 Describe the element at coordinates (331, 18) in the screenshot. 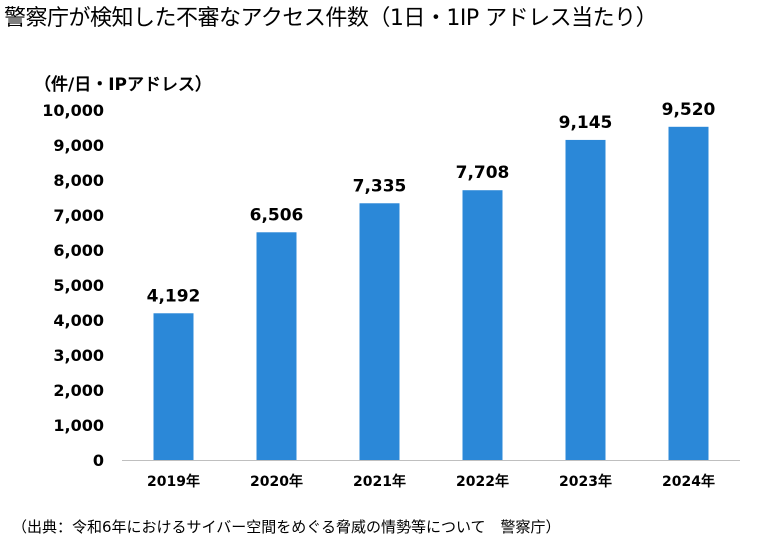

I see `chart-title: 警察庁が検知した不審なアクセス件数（1日・1IP アドレス当たり）` at that location.